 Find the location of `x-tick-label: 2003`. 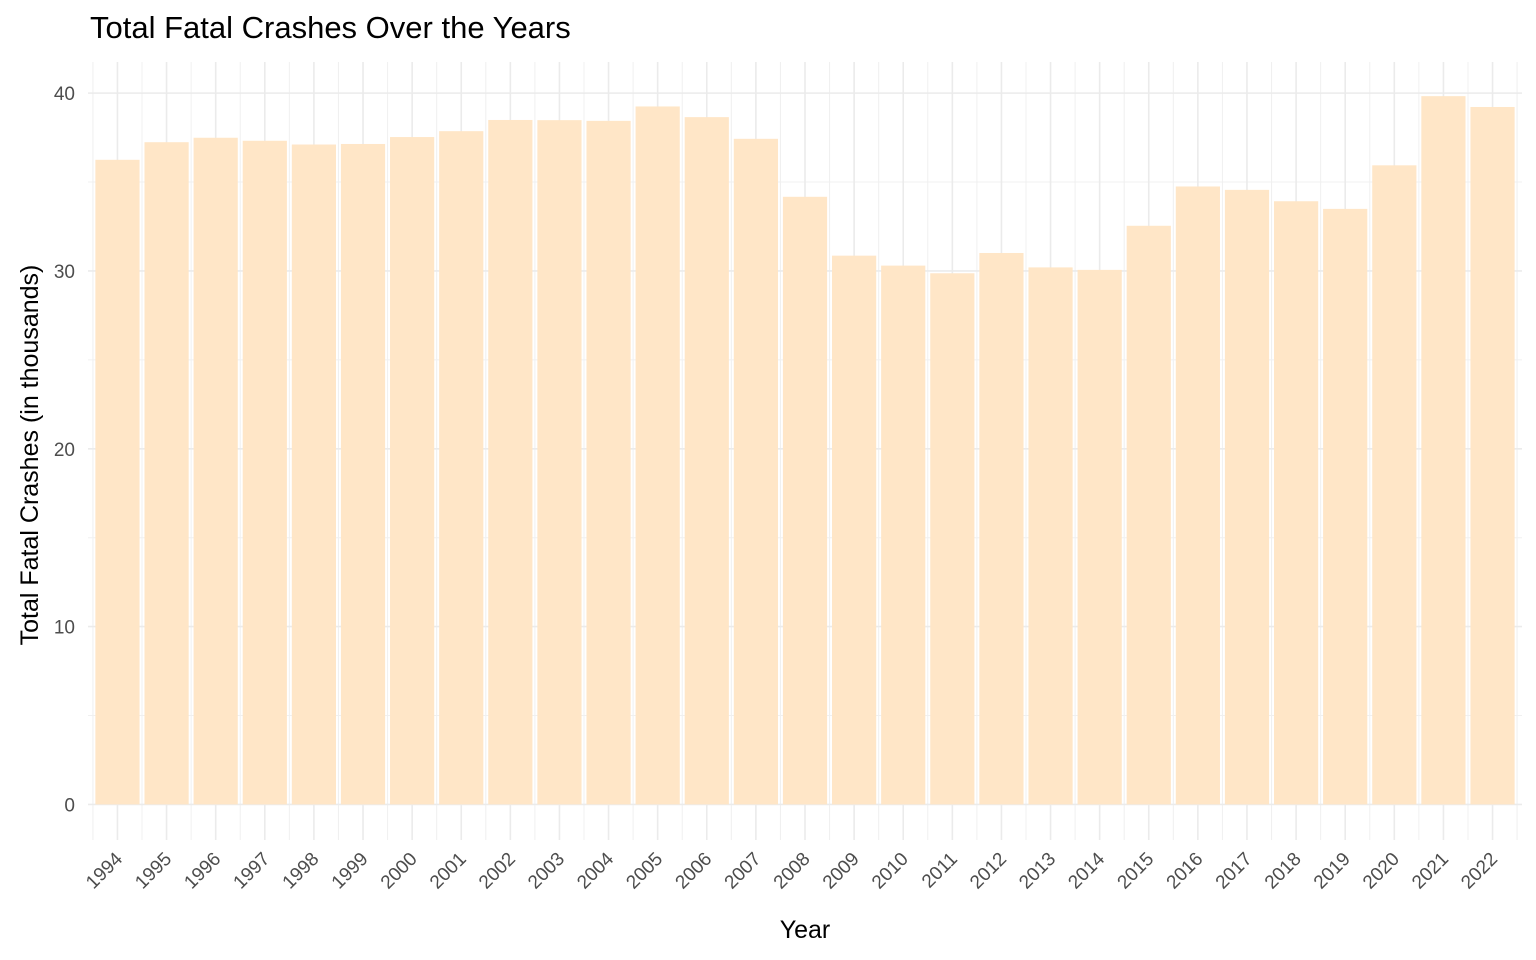

x-tick-label: 2003 is located at coordinates (546, 871).